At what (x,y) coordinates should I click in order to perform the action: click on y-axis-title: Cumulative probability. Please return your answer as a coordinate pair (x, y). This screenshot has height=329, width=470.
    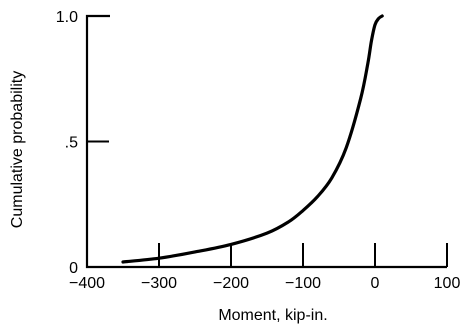
    Looking at the image, I should click on (17, 149).